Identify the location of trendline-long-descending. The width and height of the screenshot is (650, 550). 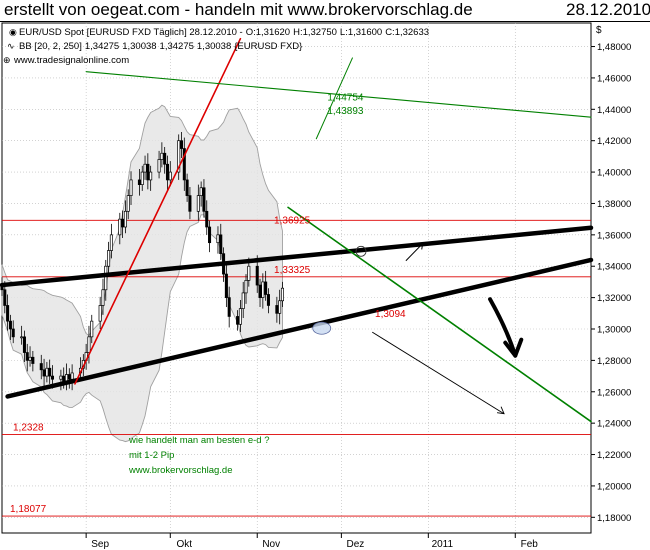
(338, 94).